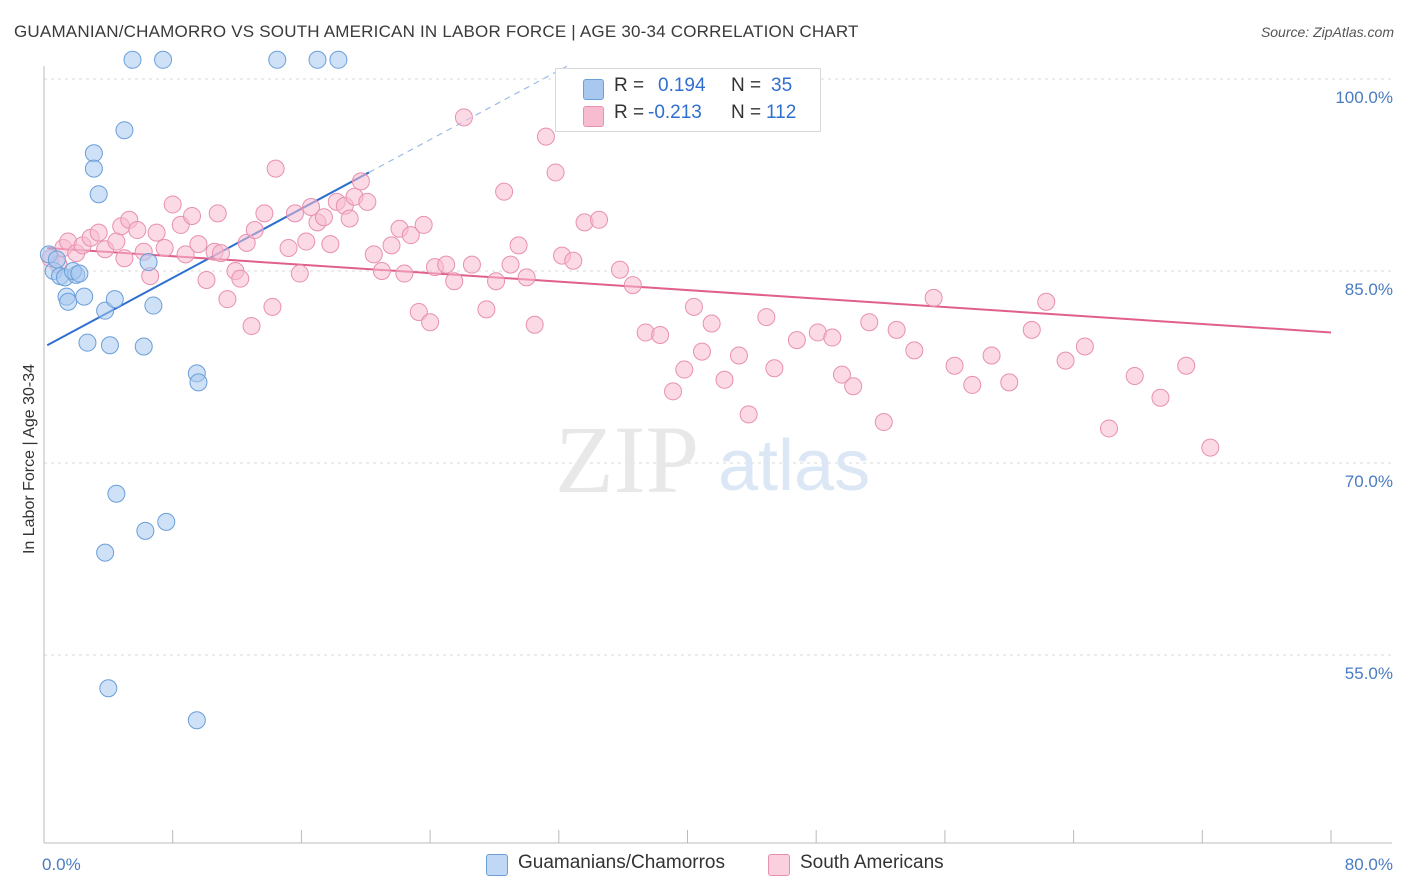  I want to click on legend-n-label: N =, so click(746, 85).